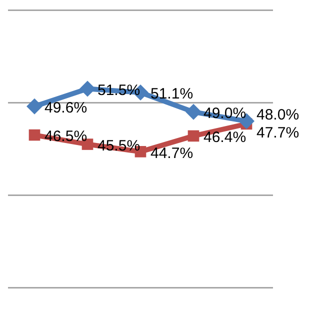 The image size is (320, 320). What do you see at coordinates (172, 153) in the screenshot?
I see `data-label: 44.7%` at bounding box center [172, 153].